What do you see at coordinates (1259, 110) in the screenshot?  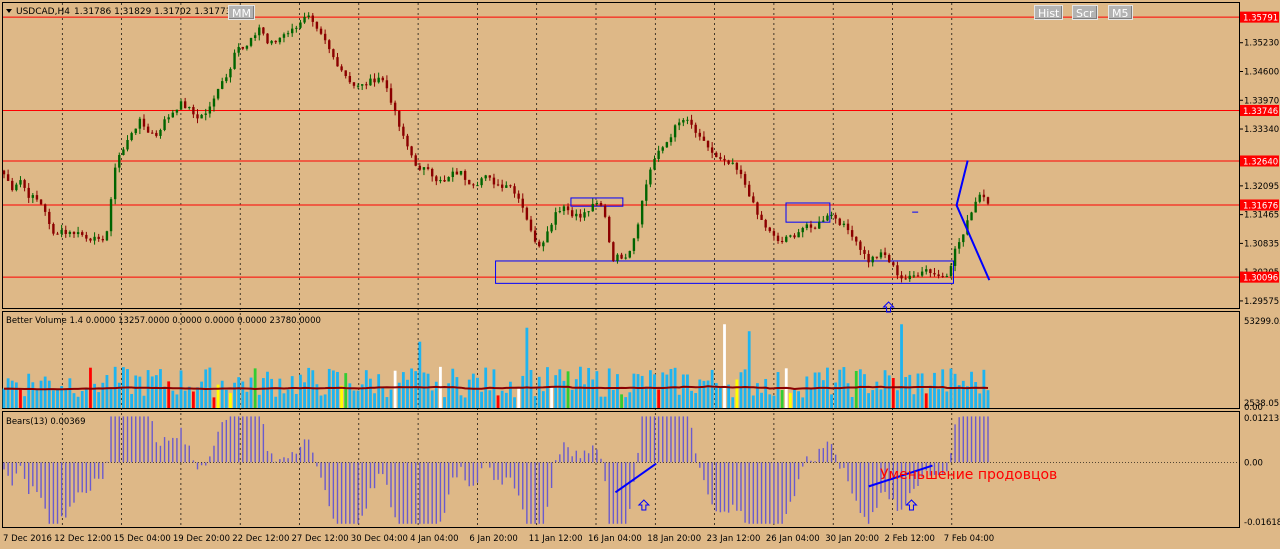 I see `level-tag-bg` at bounding box center [1259, 110].